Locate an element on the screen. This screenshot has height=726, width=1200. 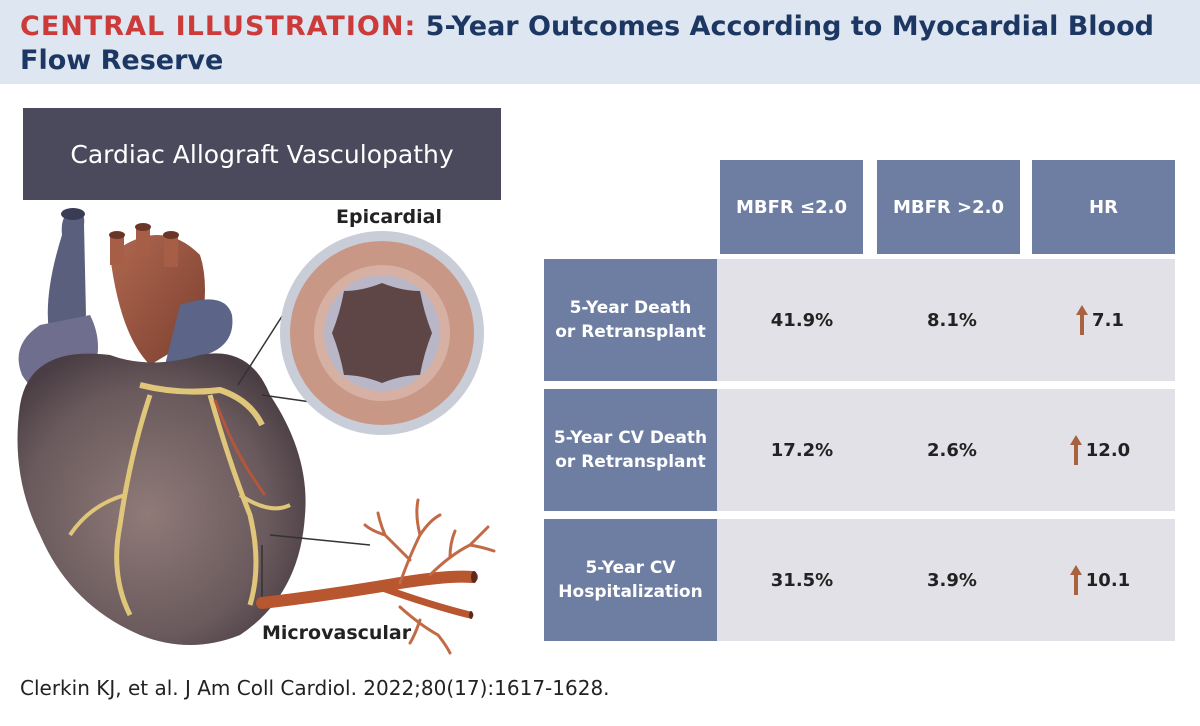
cell-mbfr-low: 17.2% is located at coordinates (802, 450).